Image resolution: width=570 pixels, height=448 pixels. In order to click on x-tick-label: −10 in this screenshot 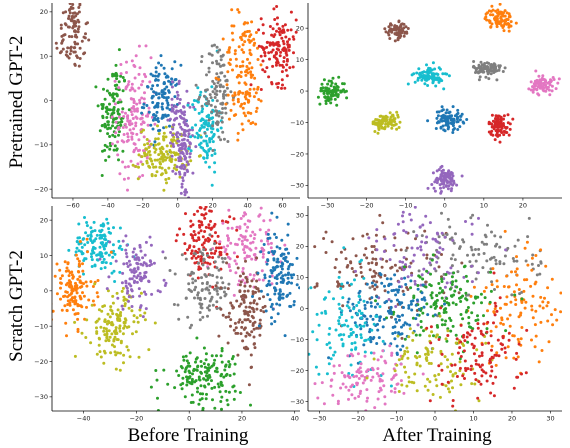, I will do `click(397, 419)`.